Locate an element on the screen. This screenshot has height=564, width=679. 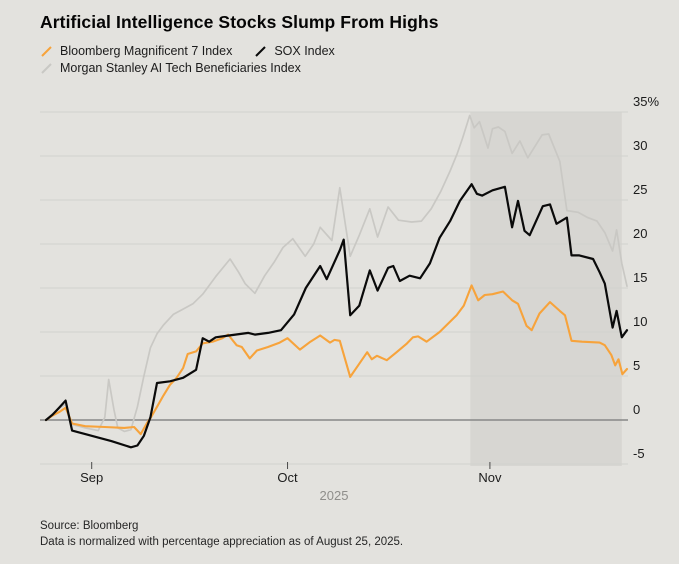
legend-item-mag7: Bloomberg Magnificent 7 Index is located at coordinates (136, 51).